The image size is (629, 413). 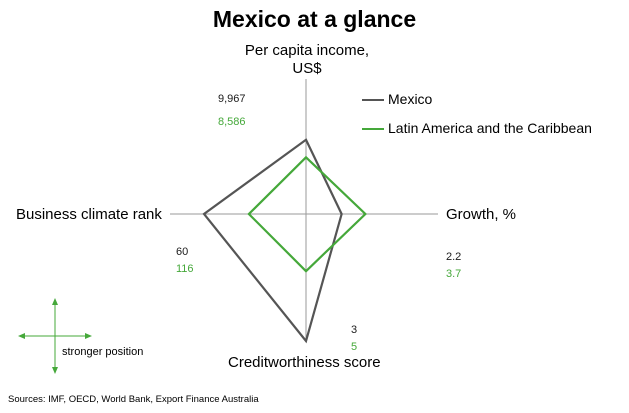 What do you see at coordinates (410, 99) in the screenshot?
I see `legend-label-mexico: Mexico` at bounding box center [410, 99].